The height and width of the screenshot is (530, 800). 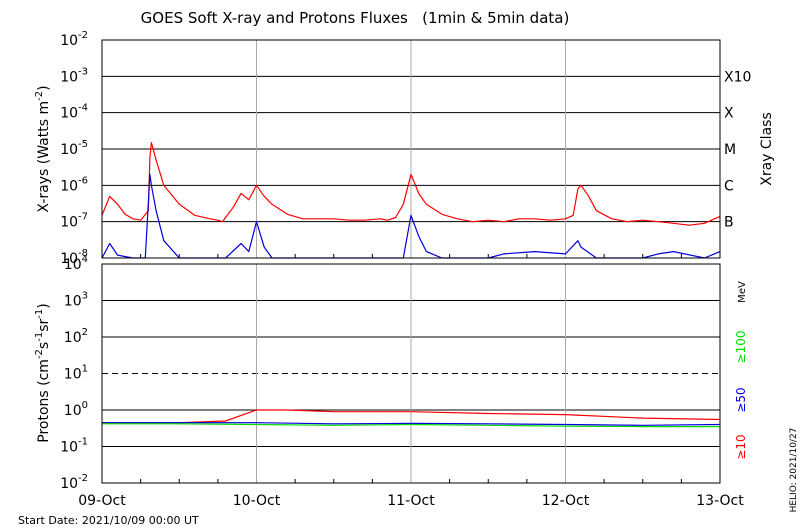 I want to click on proton-energy-labels: MeV ≥100 ≥50 ≥10, so click(x=741, y=370).